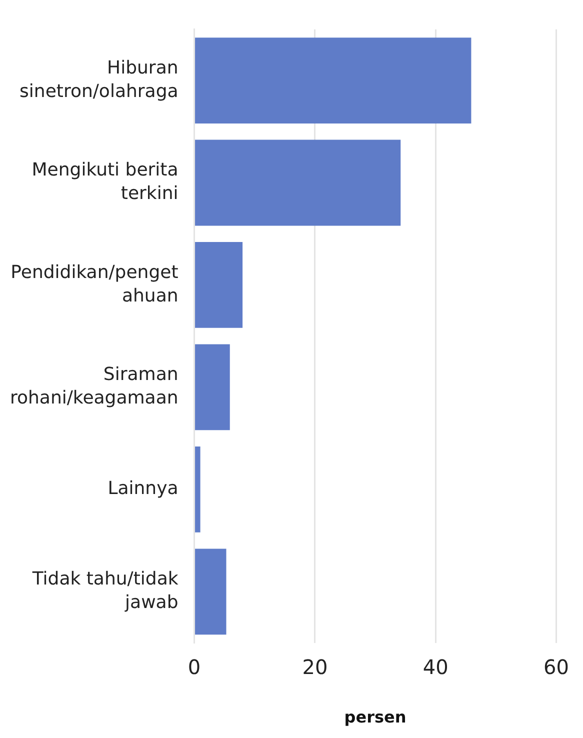 This screenshot has height=738, width=583. What do you see at coordinates (94, 284) in the screenshot?
I see `y-tick-label: Pendidikan/pengetahuan` at bounding box center [94, 284].